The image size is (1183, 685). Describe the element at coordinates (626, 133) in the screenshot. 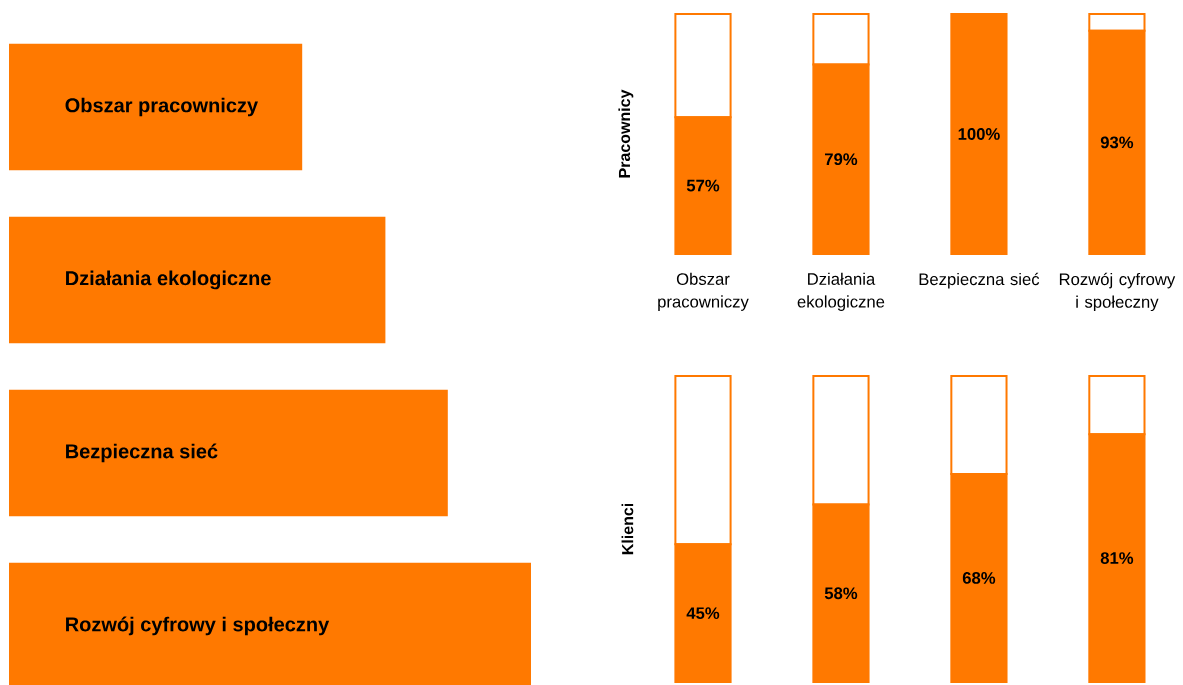

I see `y-axis-title: Pracownicy` at that location.